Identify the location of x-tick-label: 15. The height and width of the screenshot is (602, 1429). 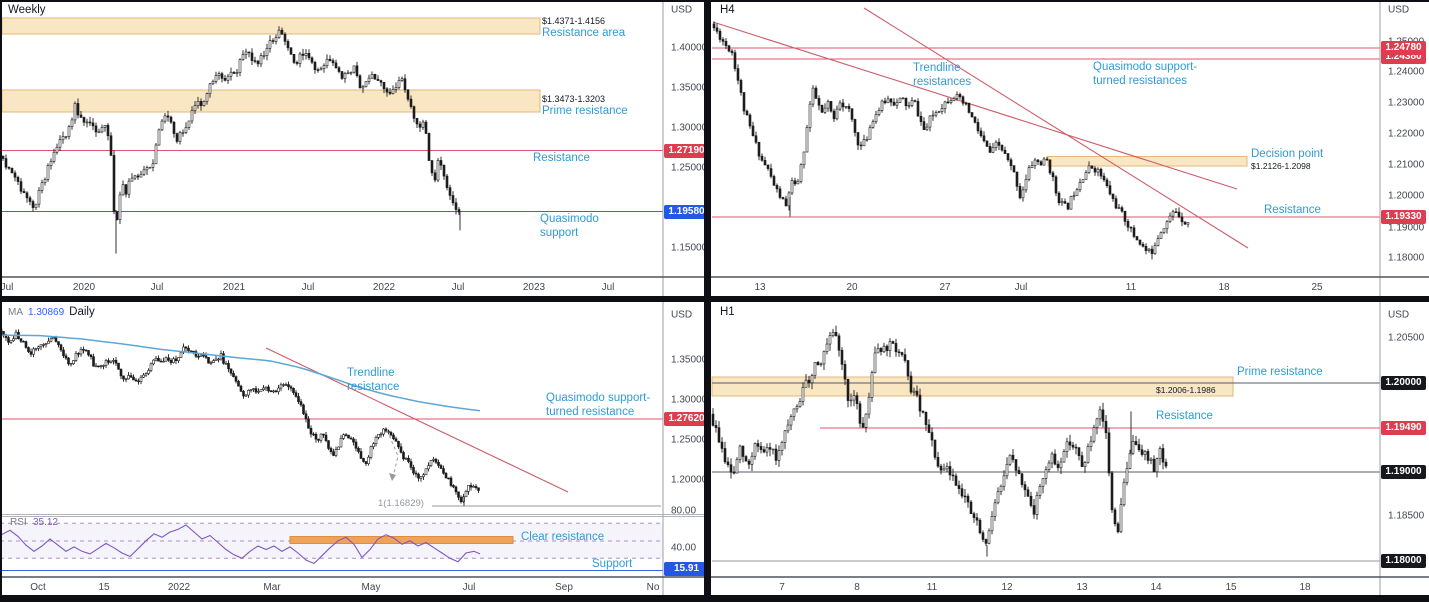
(104, 587).